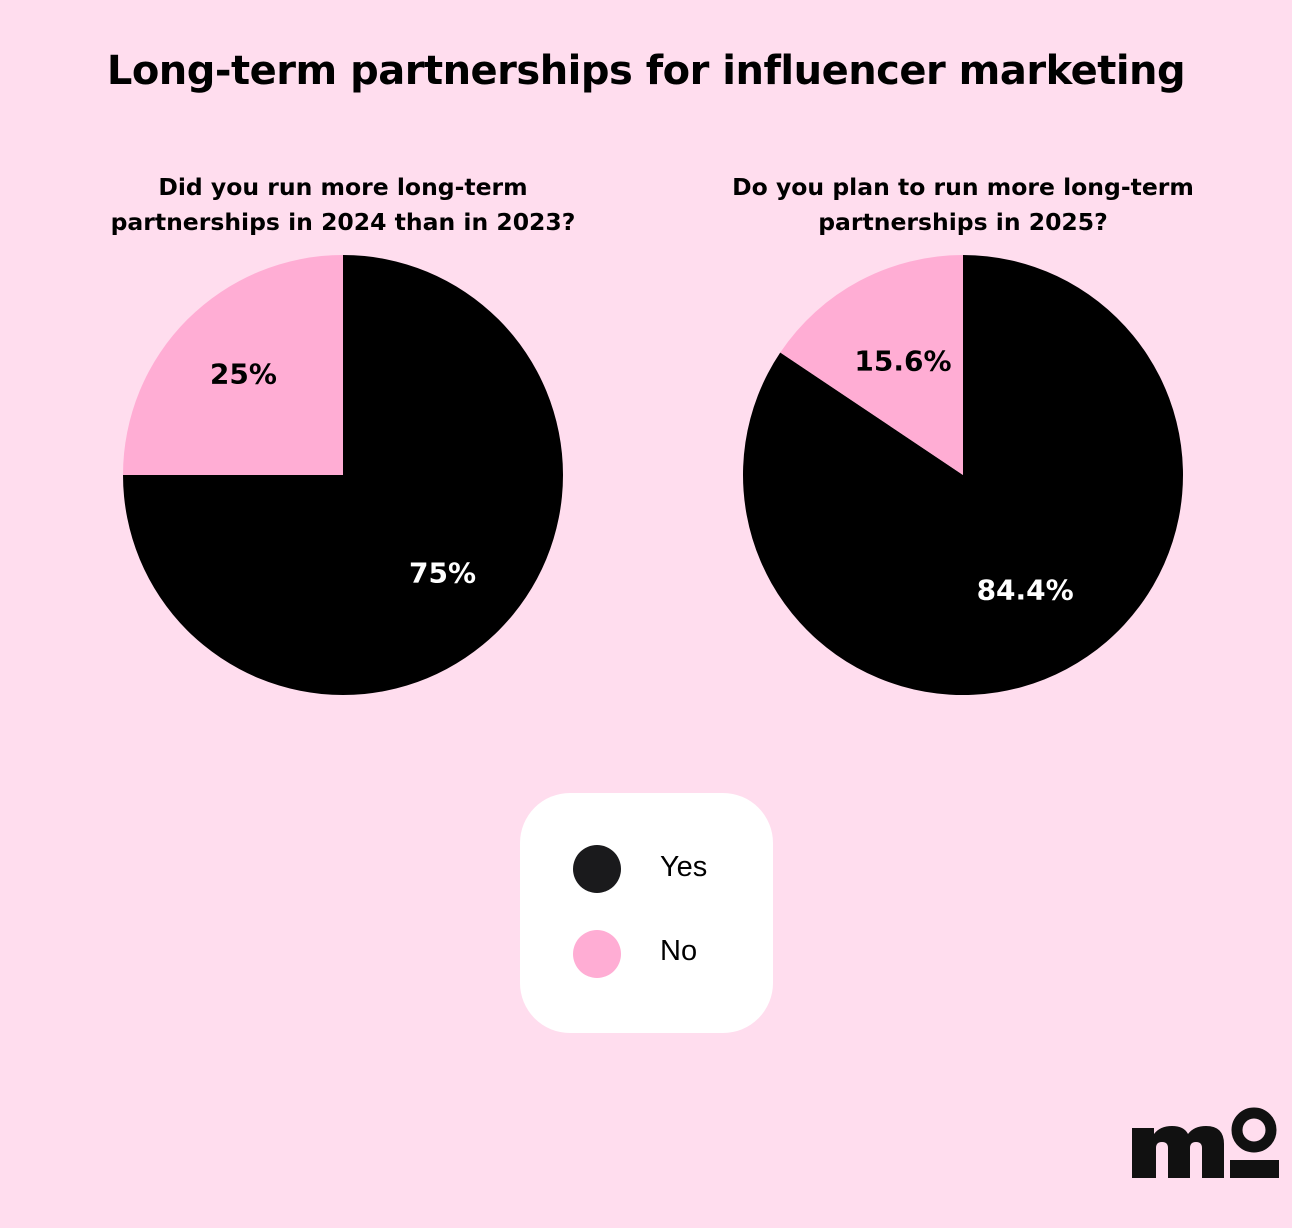 Image resolution: width=1292 pixels, height=1228 pixels. Describe the element at coordinates (684, 867) in the screenshot. I see `legend-yes-label: Yes` at that location.